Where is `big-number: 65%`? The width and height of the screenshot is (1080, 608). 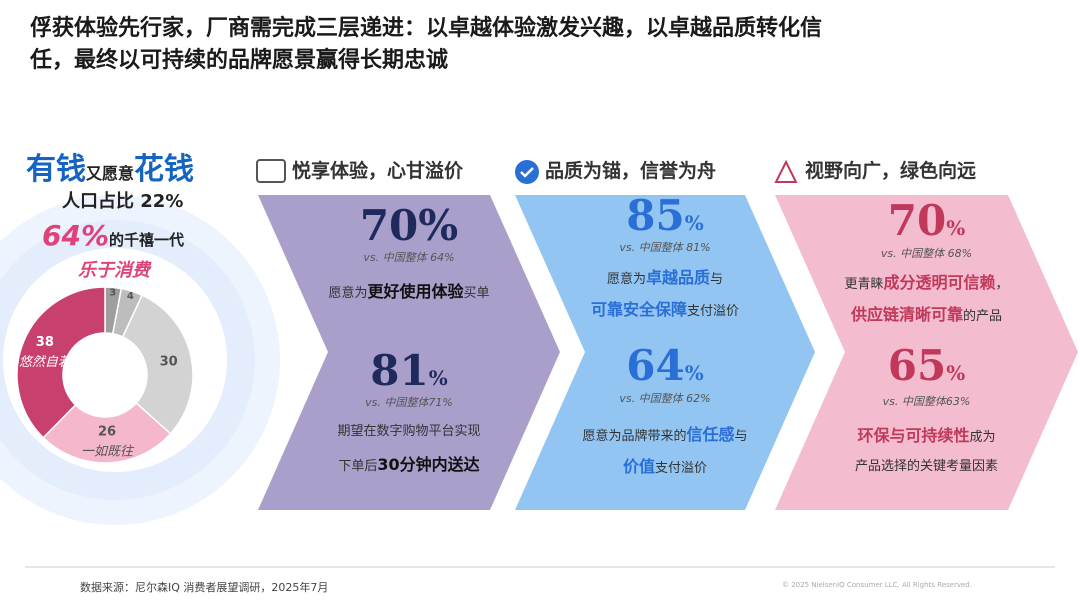 big-number: 65% is located at coordinates (926, 366).